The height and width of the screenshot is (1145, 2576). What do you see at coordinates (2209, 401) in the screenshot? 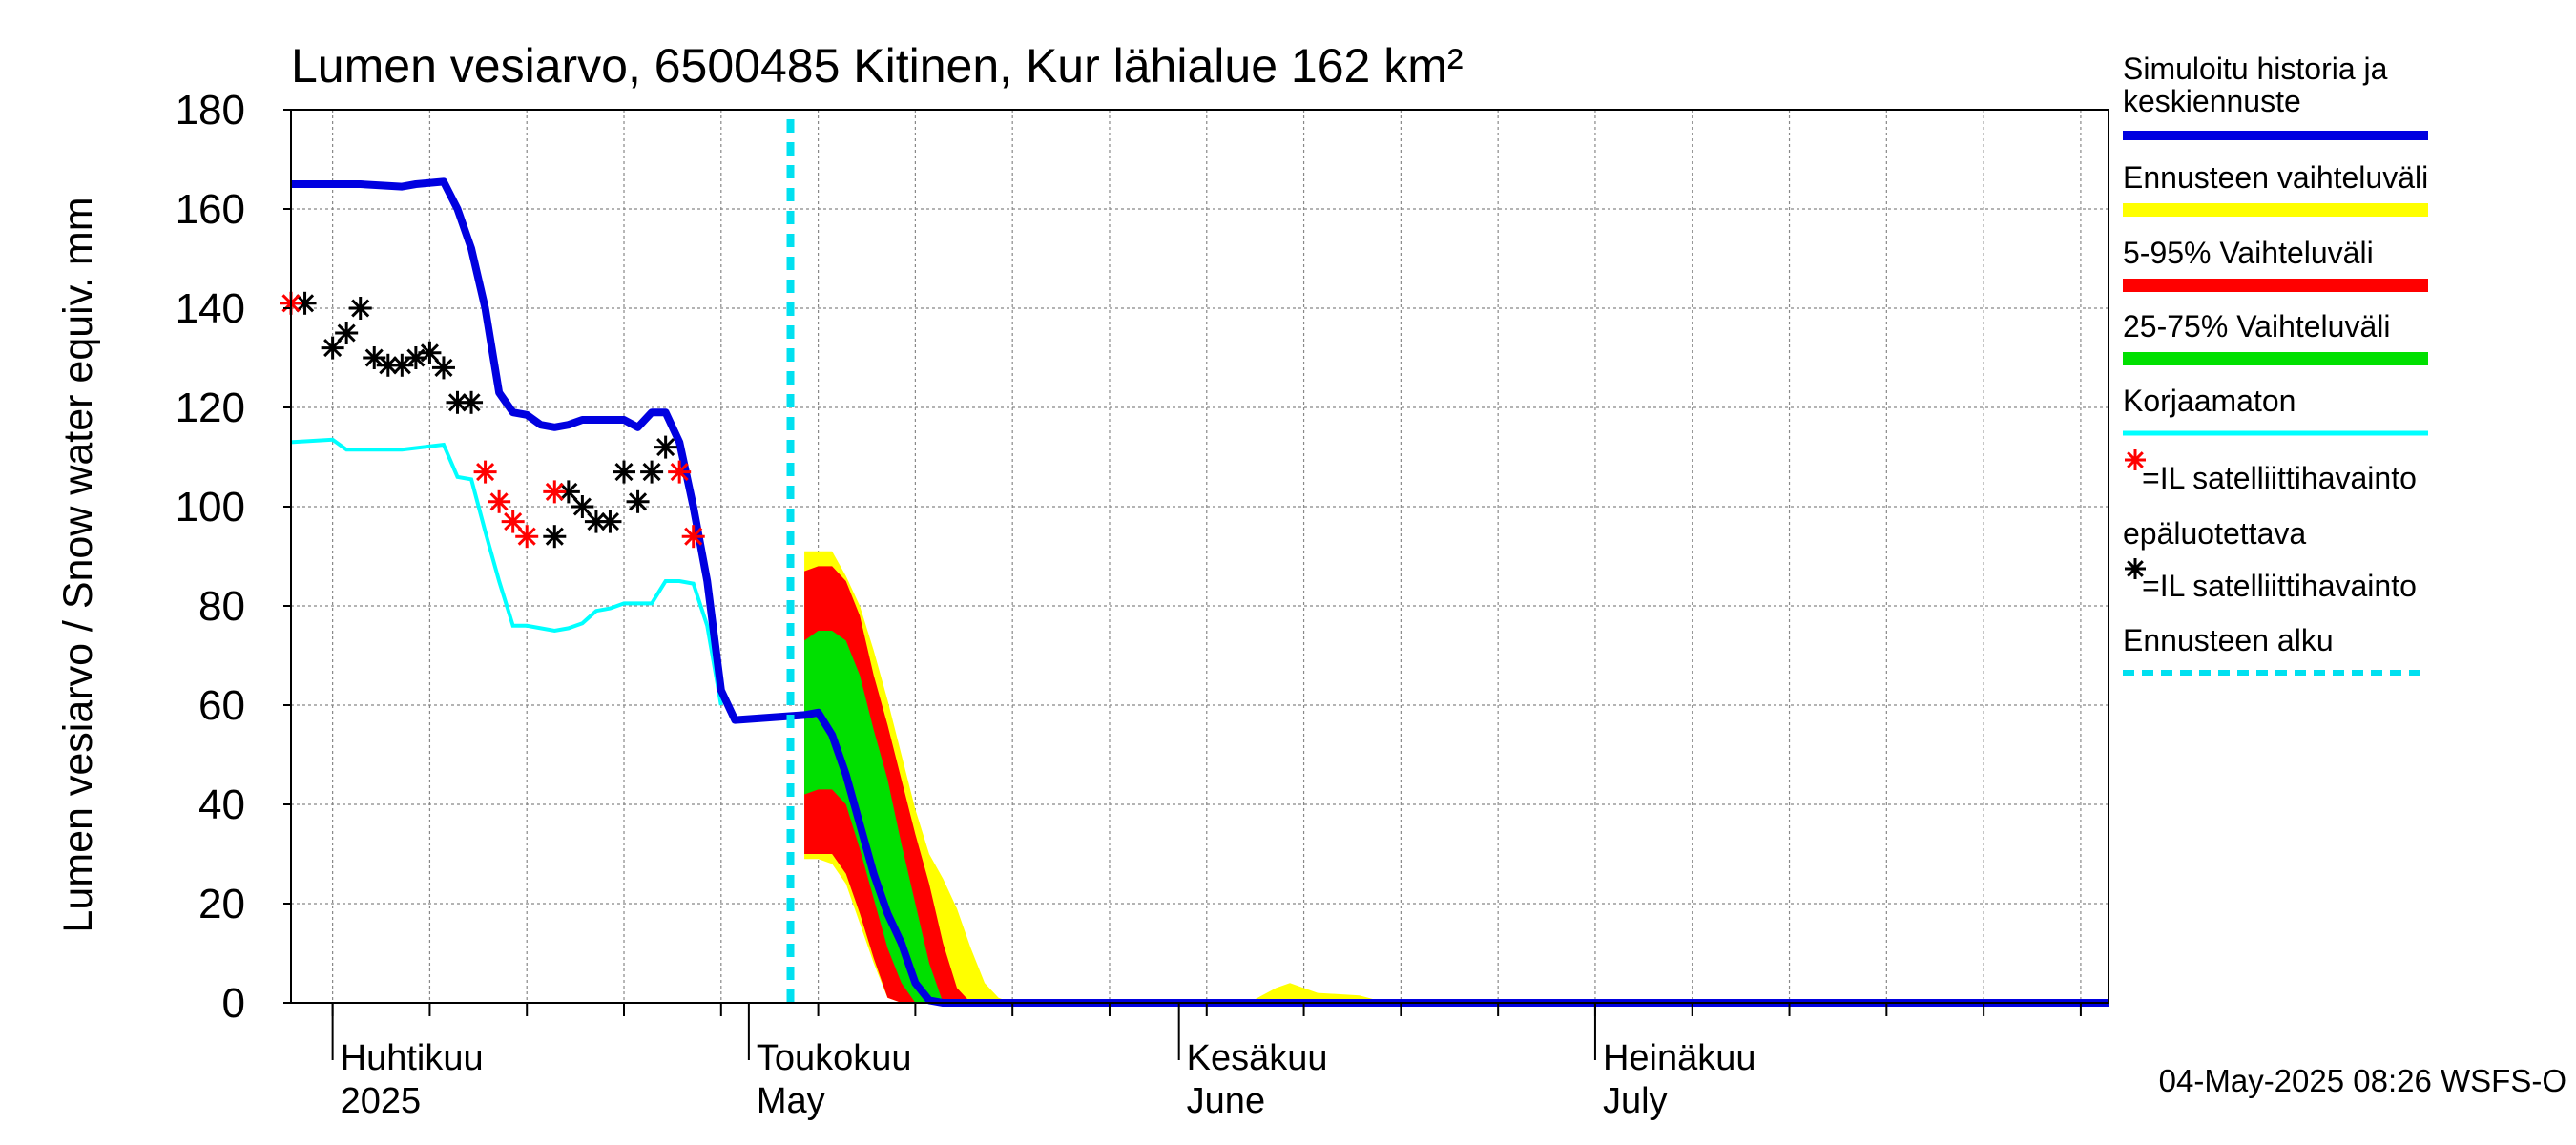
I see `legend-label-uncorrected: Korjaamaton` at bounding box center [2209, 401].